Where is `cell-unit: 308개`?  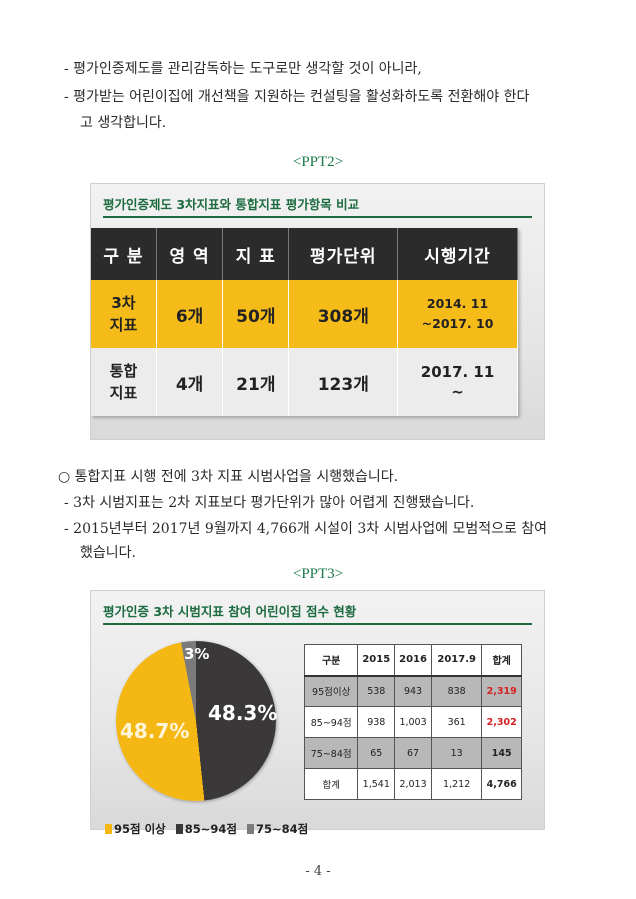
cell-unit: 308개 is located at coordinates (343, 314).